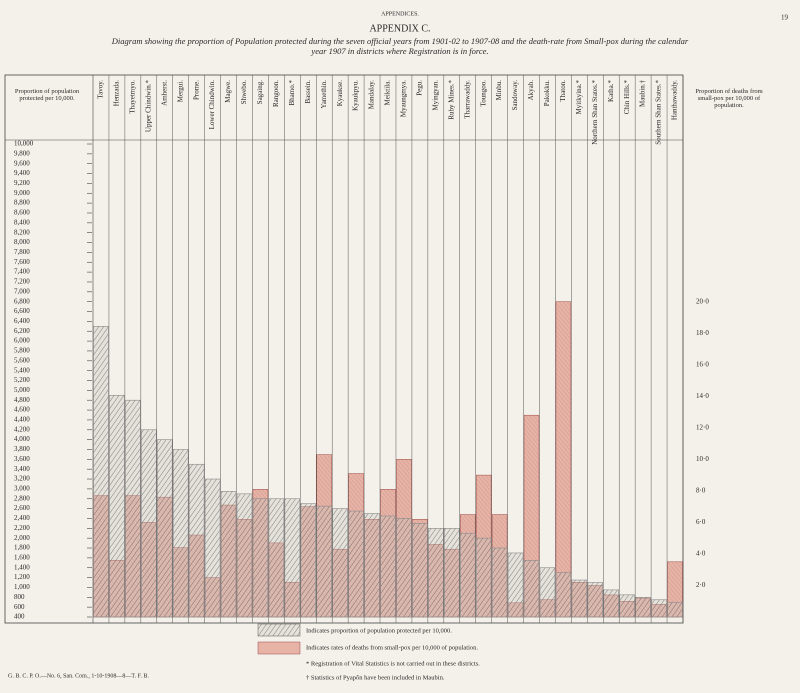  Describe the element at coordinates (356, 95) in the screenshot. I see `x-tick-label: Kyaukpyu.` at that location.